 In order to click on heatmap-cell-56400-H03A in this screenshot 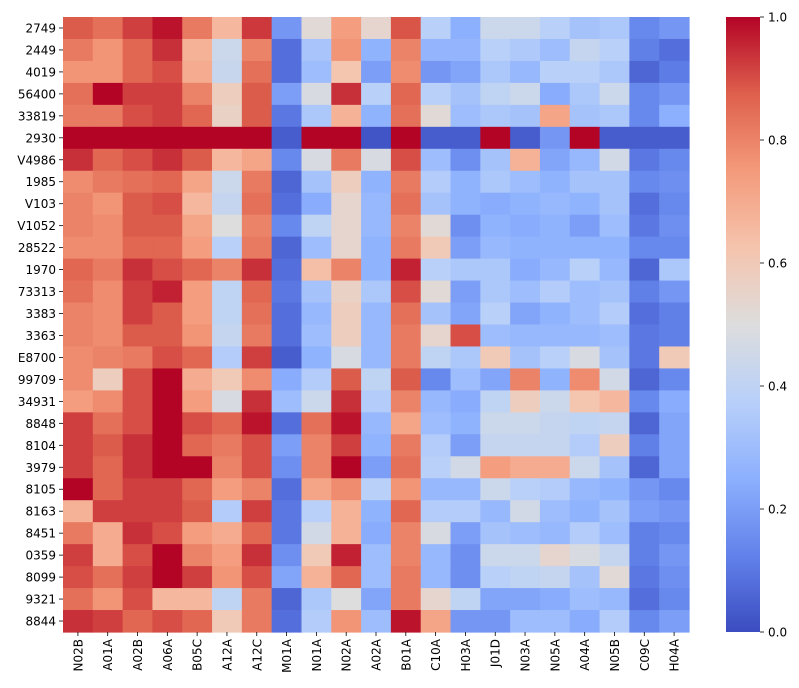, I will do `click(465, 94)`.